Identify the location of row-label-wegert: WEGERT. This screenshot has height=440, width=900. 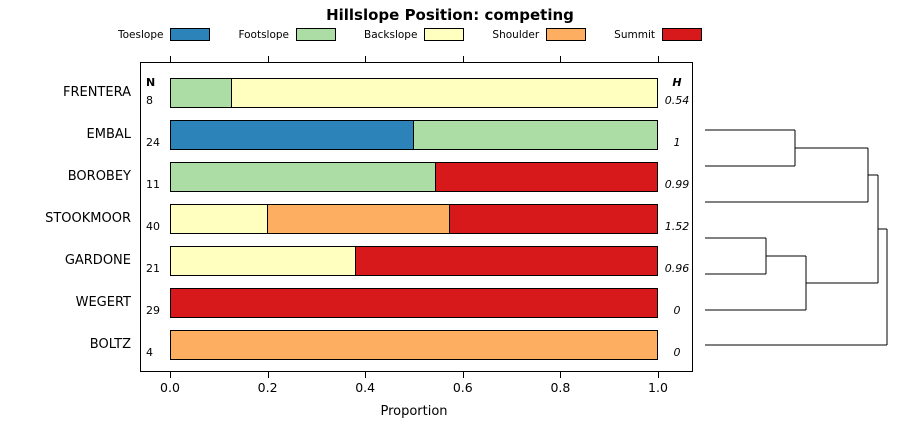
(103, 302).